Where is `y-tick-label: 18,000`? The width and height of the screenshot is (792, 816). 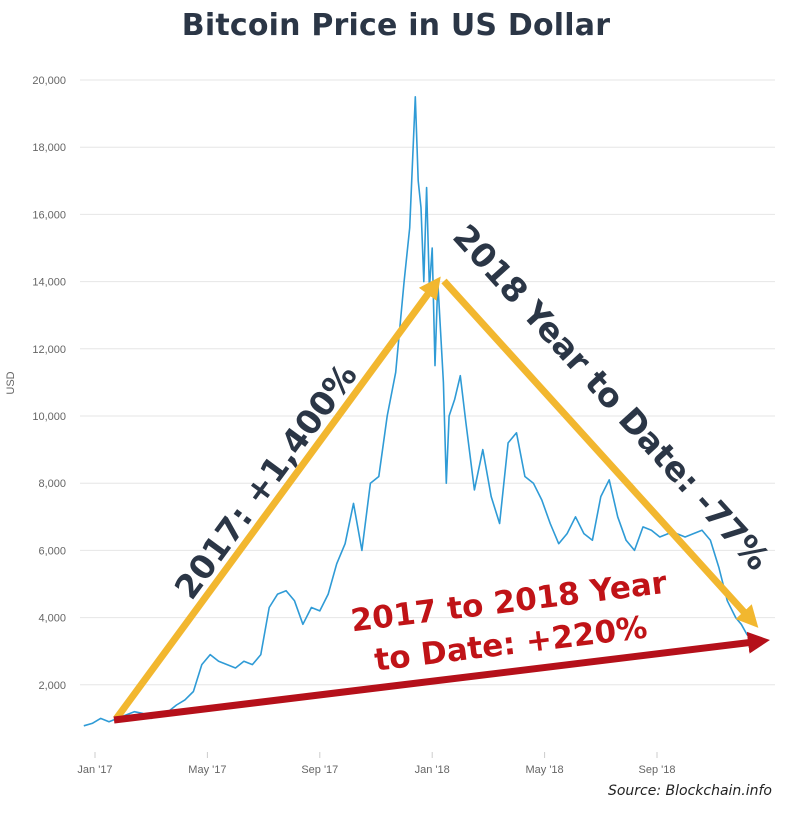 y-tick-label: 18,000 is located at coordinates (49, 148).